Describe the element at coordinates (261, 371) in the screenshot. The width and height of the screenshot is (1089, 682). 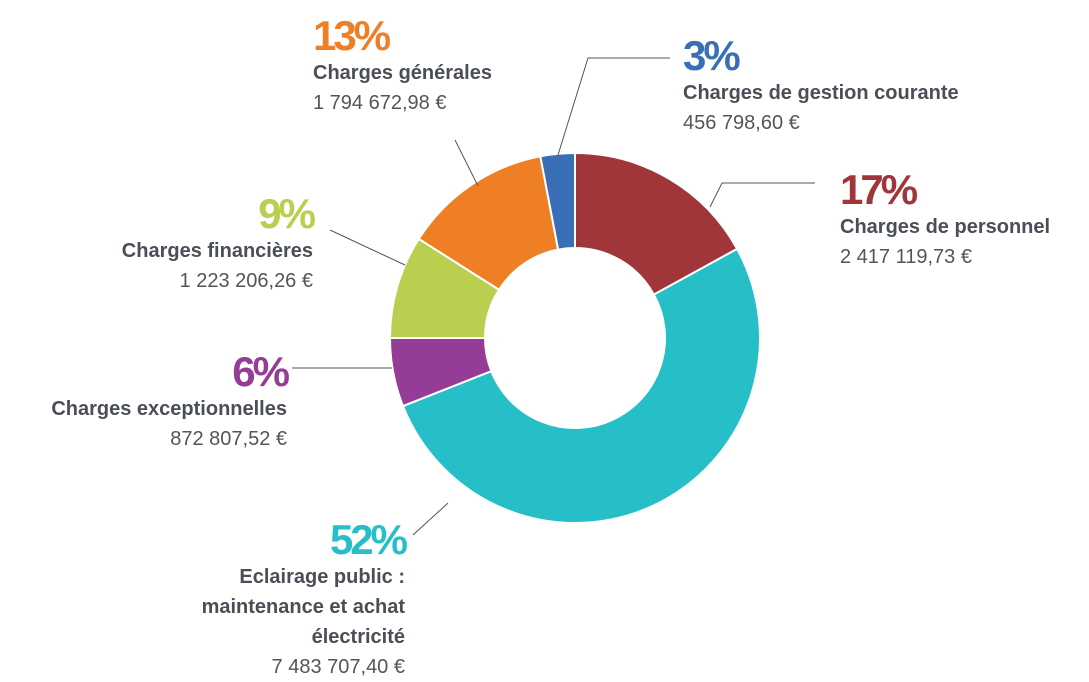
I see `percent-label: 6%` at that location.